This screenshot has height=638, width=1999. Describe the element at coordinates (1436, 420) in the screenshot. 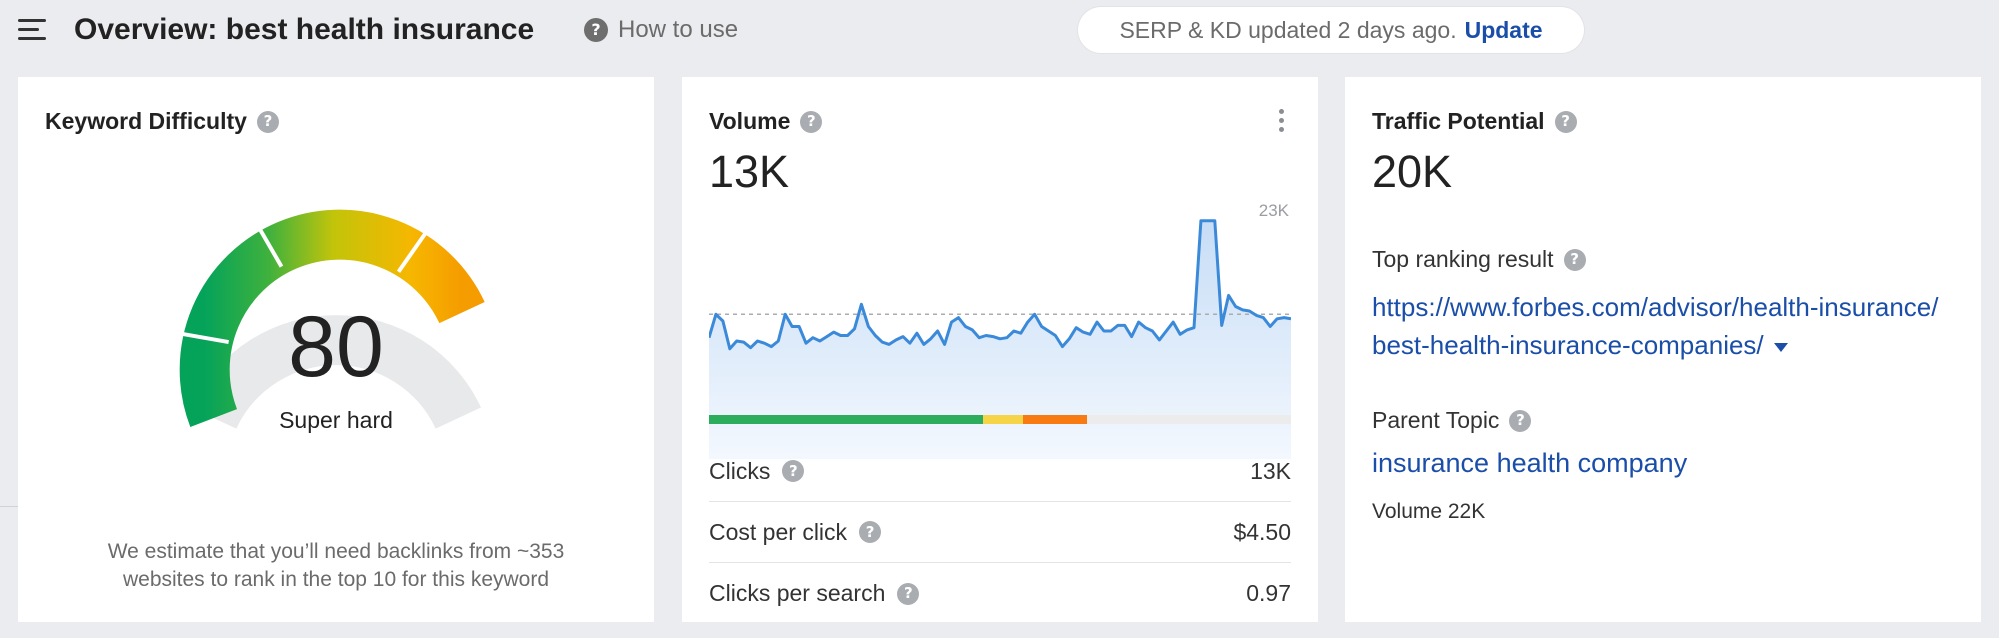

I see `parent-topic-label: Parent Topic` at that location.